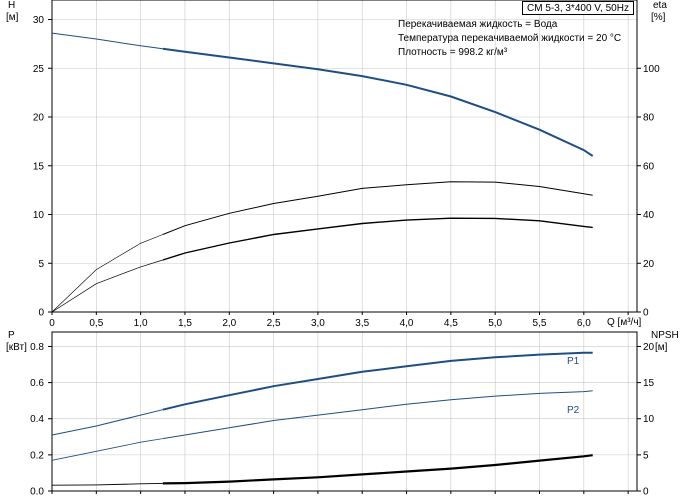 This screenshot has height=500, width=691. I want to click on top-right-tick-label: 20, so click(649, 264).